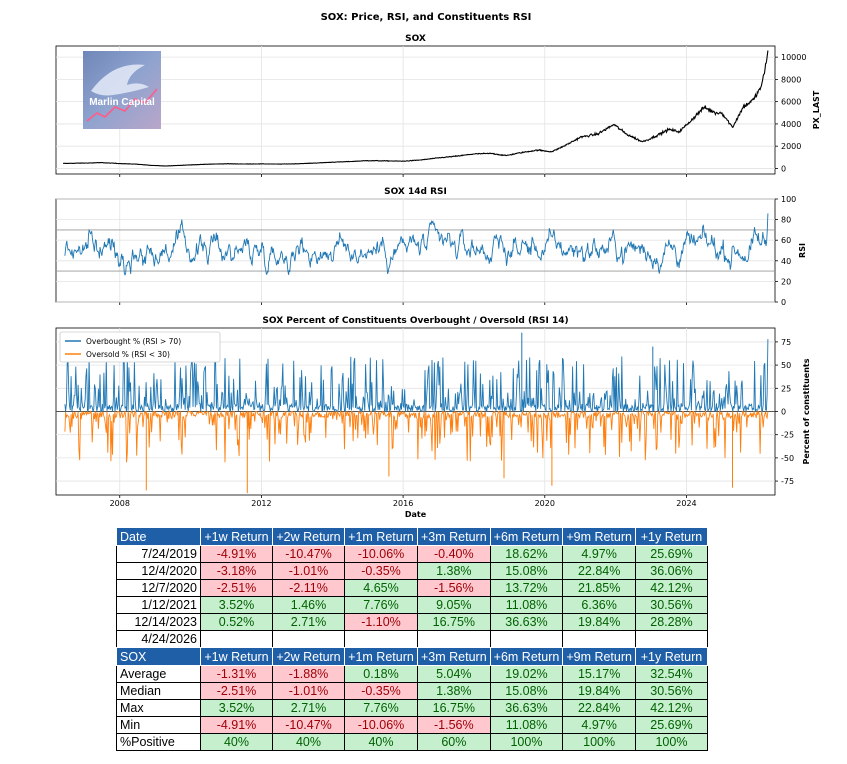 This screenshot has height=764, width=847. What do you see at coordinates (454, 742) in the screenshot?
I see `table-cell: 60%` at bounding box center [454, 742].